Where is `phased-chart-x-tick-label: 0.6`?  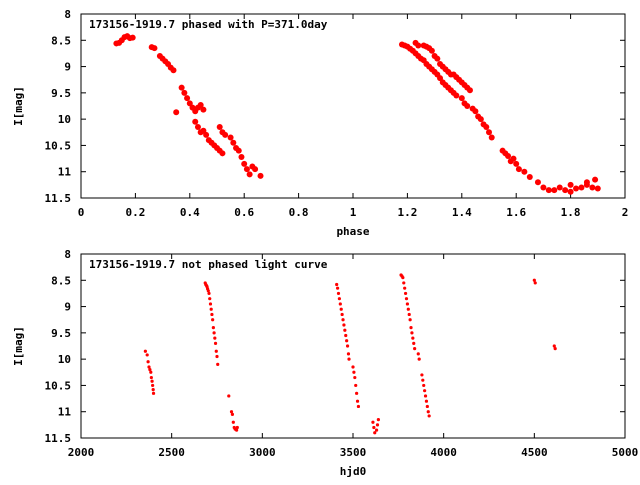
phased-chart-x-tick-label: 0.6 is located at coordinates (244, 212).